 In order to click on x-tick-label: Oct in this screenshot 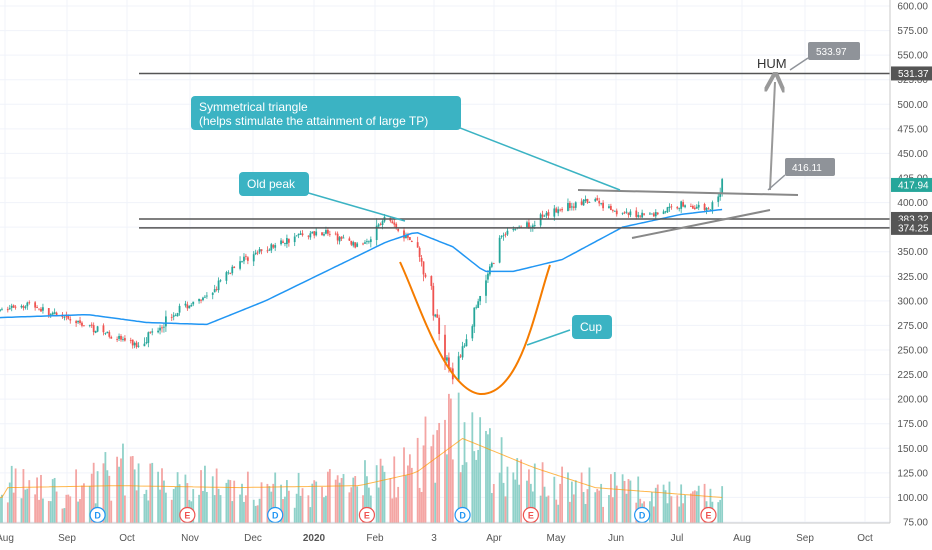, I will do `click(127, 538)`.